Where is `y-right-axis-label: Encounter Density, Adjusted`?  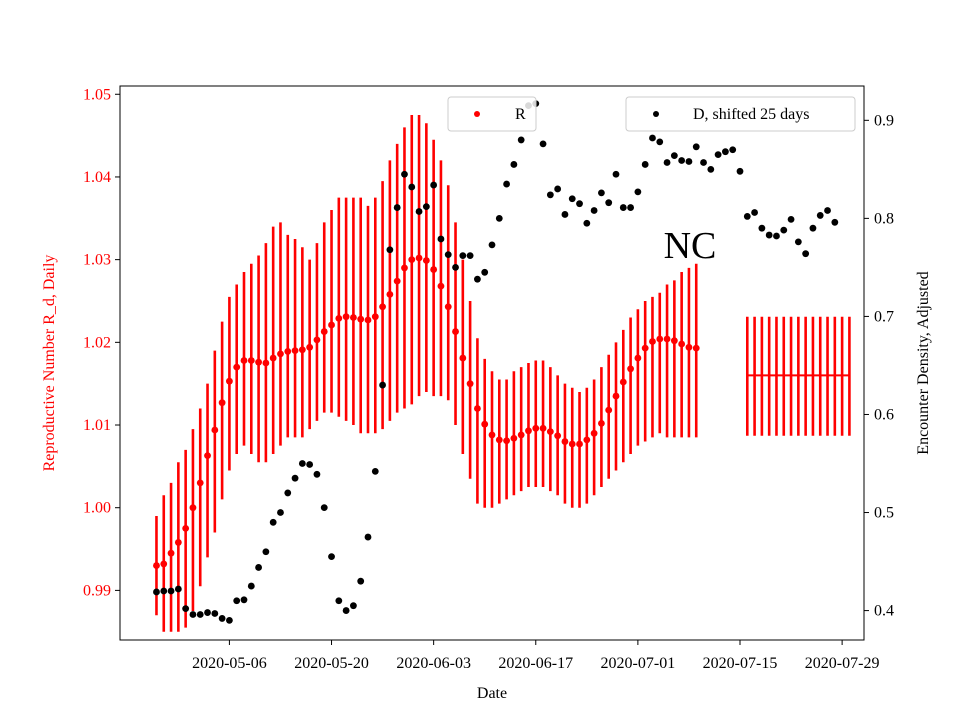 y-right-axis-label: Encounter Density, Adjusted is located at coordinates (923, 362).